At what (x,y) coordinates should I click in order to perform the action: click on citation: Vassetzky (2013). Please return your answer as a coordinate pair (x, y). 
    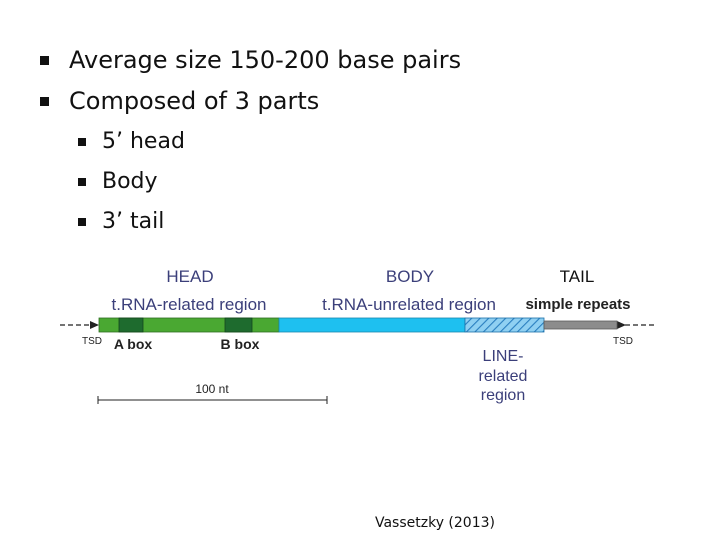
    Looking at the image, I should click on (434, 523).